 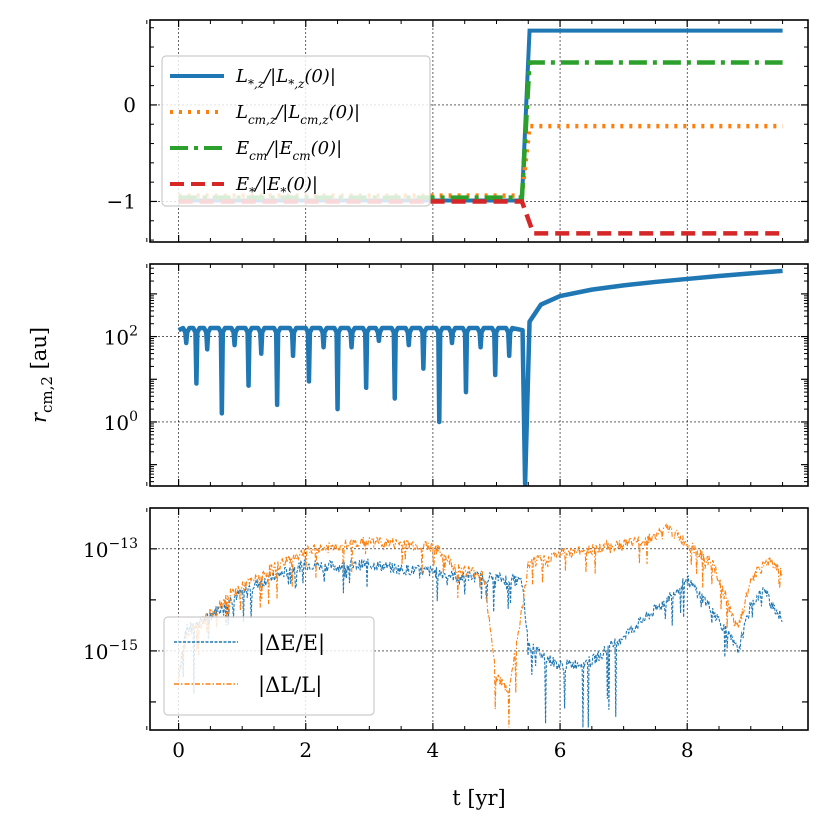 What do you see at coordinates (305, 750) in the screenshot?
I see `x-tick-label: 2` at bounding box center [305, 750].